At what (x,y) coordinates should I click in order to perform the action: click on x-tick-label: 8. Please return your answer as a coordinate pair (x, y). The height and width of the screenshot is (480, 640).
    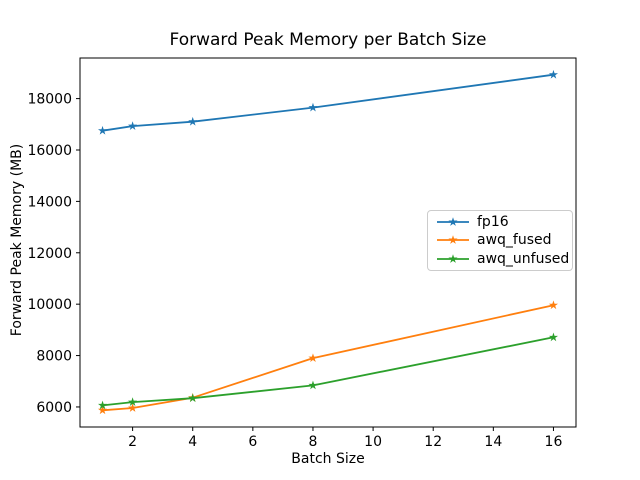
    Looking at the image, I should click on (313, 442).